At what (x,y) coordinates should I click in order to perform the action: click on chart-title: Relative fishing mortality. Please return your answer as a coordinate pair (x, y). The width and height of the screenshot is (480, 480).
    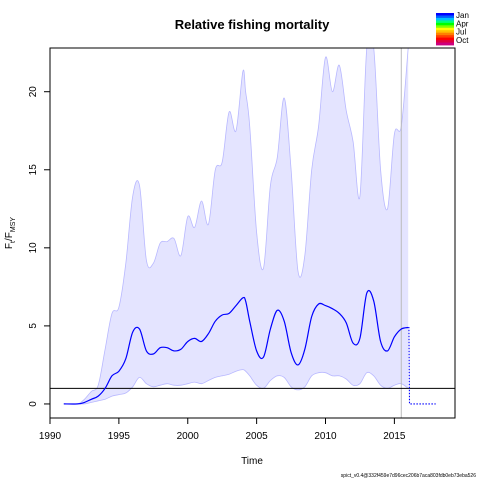
    Looking at the image, I should click on (252, 24).